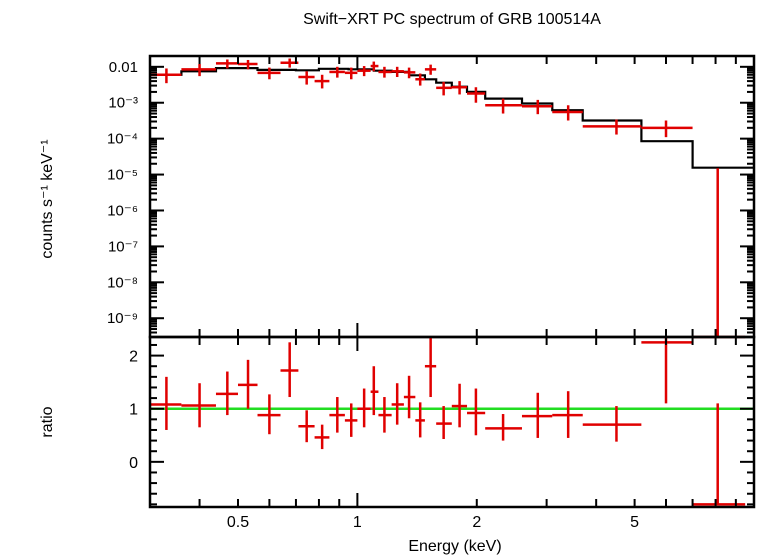 The height and width of the screenshot is (556, 758). What do you see at coordinates (122, 282) in the screenshot?
I see `y-tick-label: 10⁻⁸` at bounding box center [122, 282].